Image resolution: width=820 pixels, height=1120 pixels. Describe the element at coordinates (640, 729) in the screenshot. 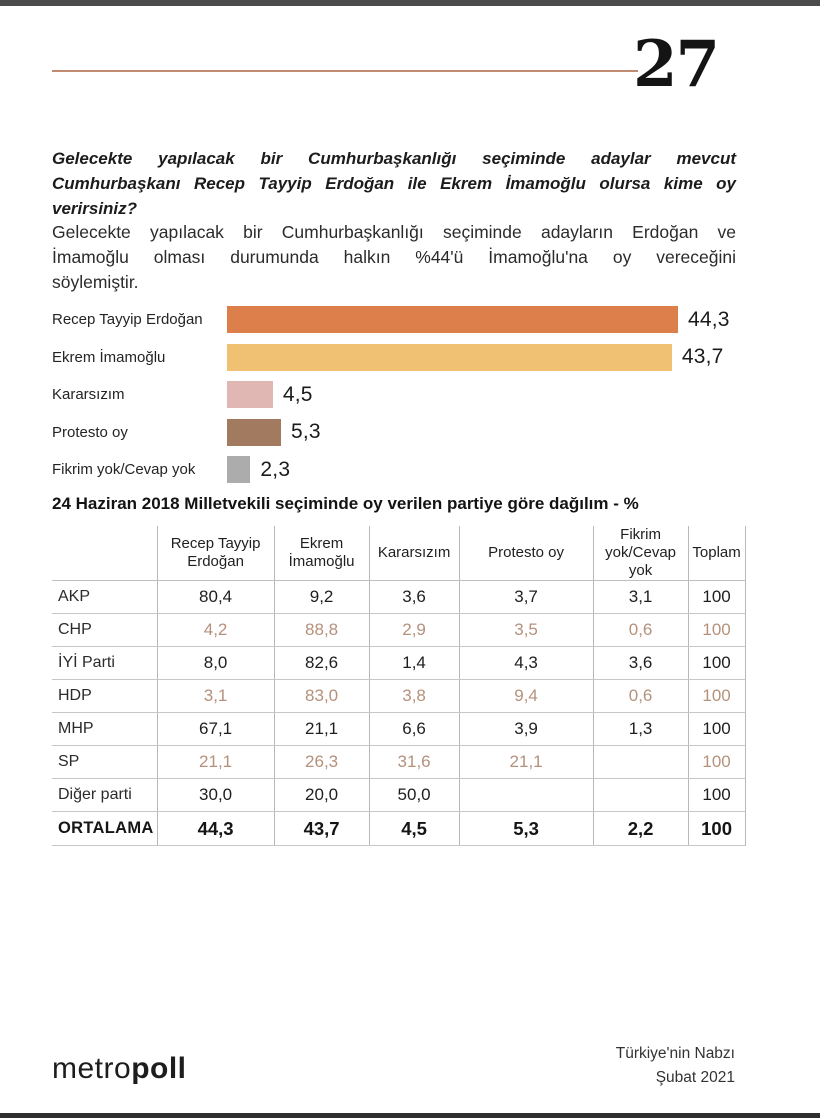

I see `cell: 1,3` at that location.